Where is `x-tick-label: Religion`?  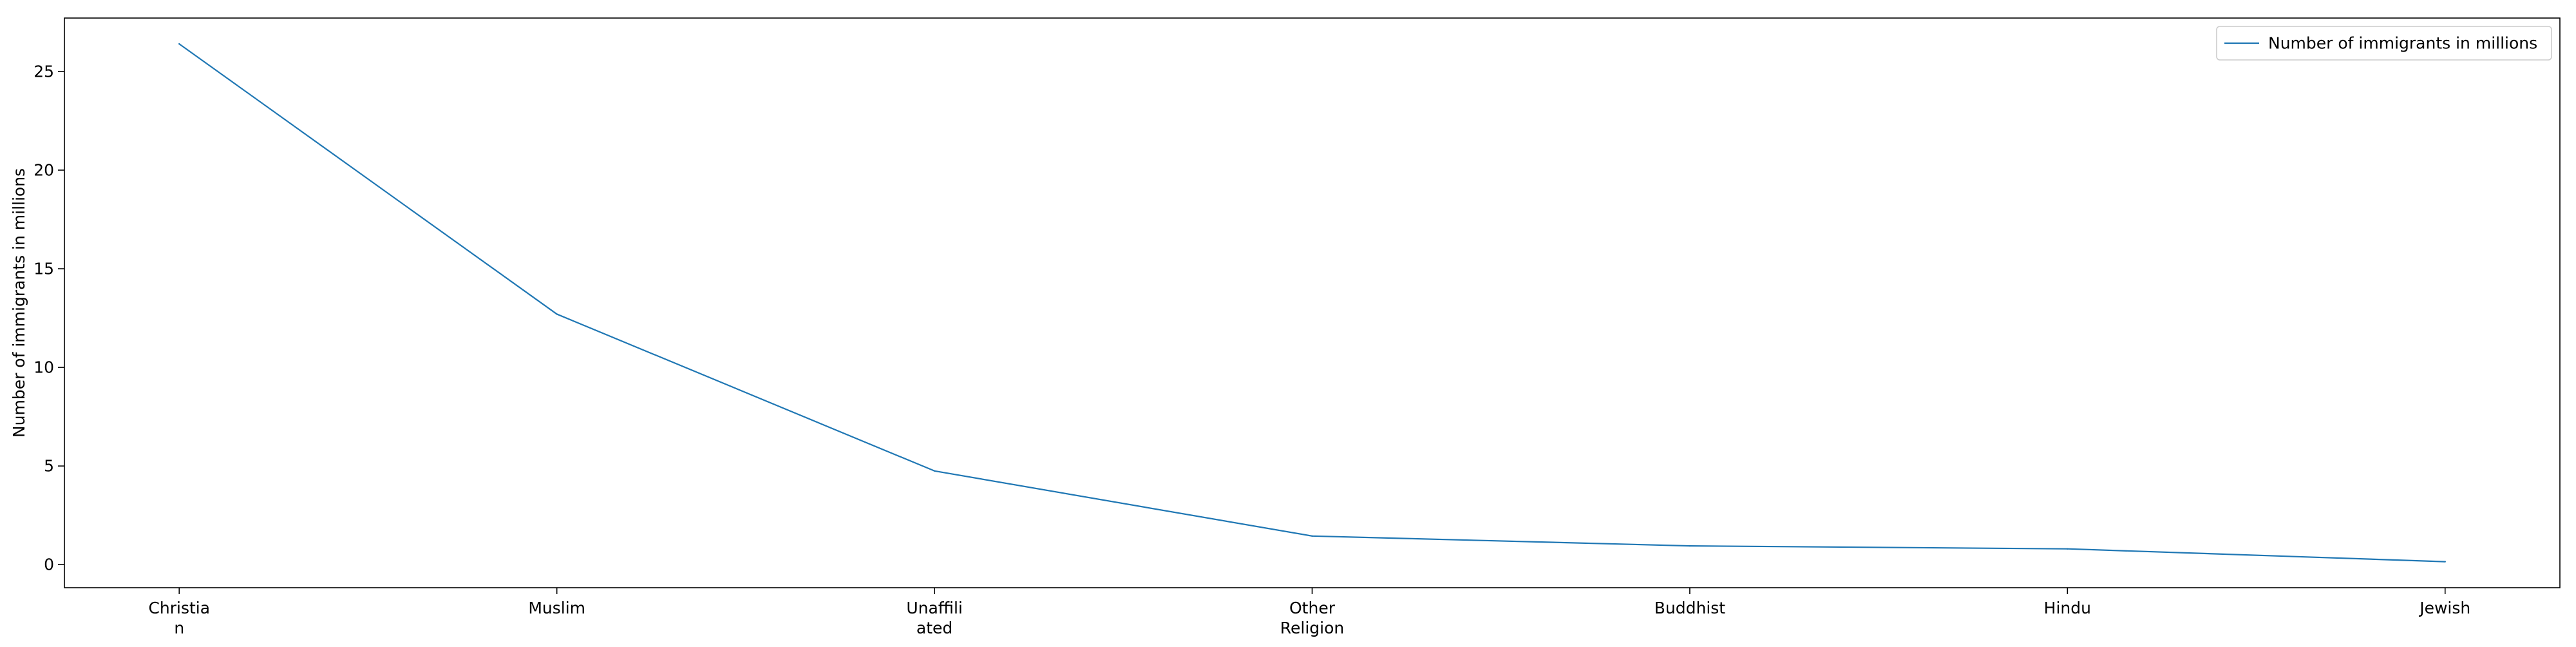
x-tick-label: Religion is located at coordinates (1312, 628).